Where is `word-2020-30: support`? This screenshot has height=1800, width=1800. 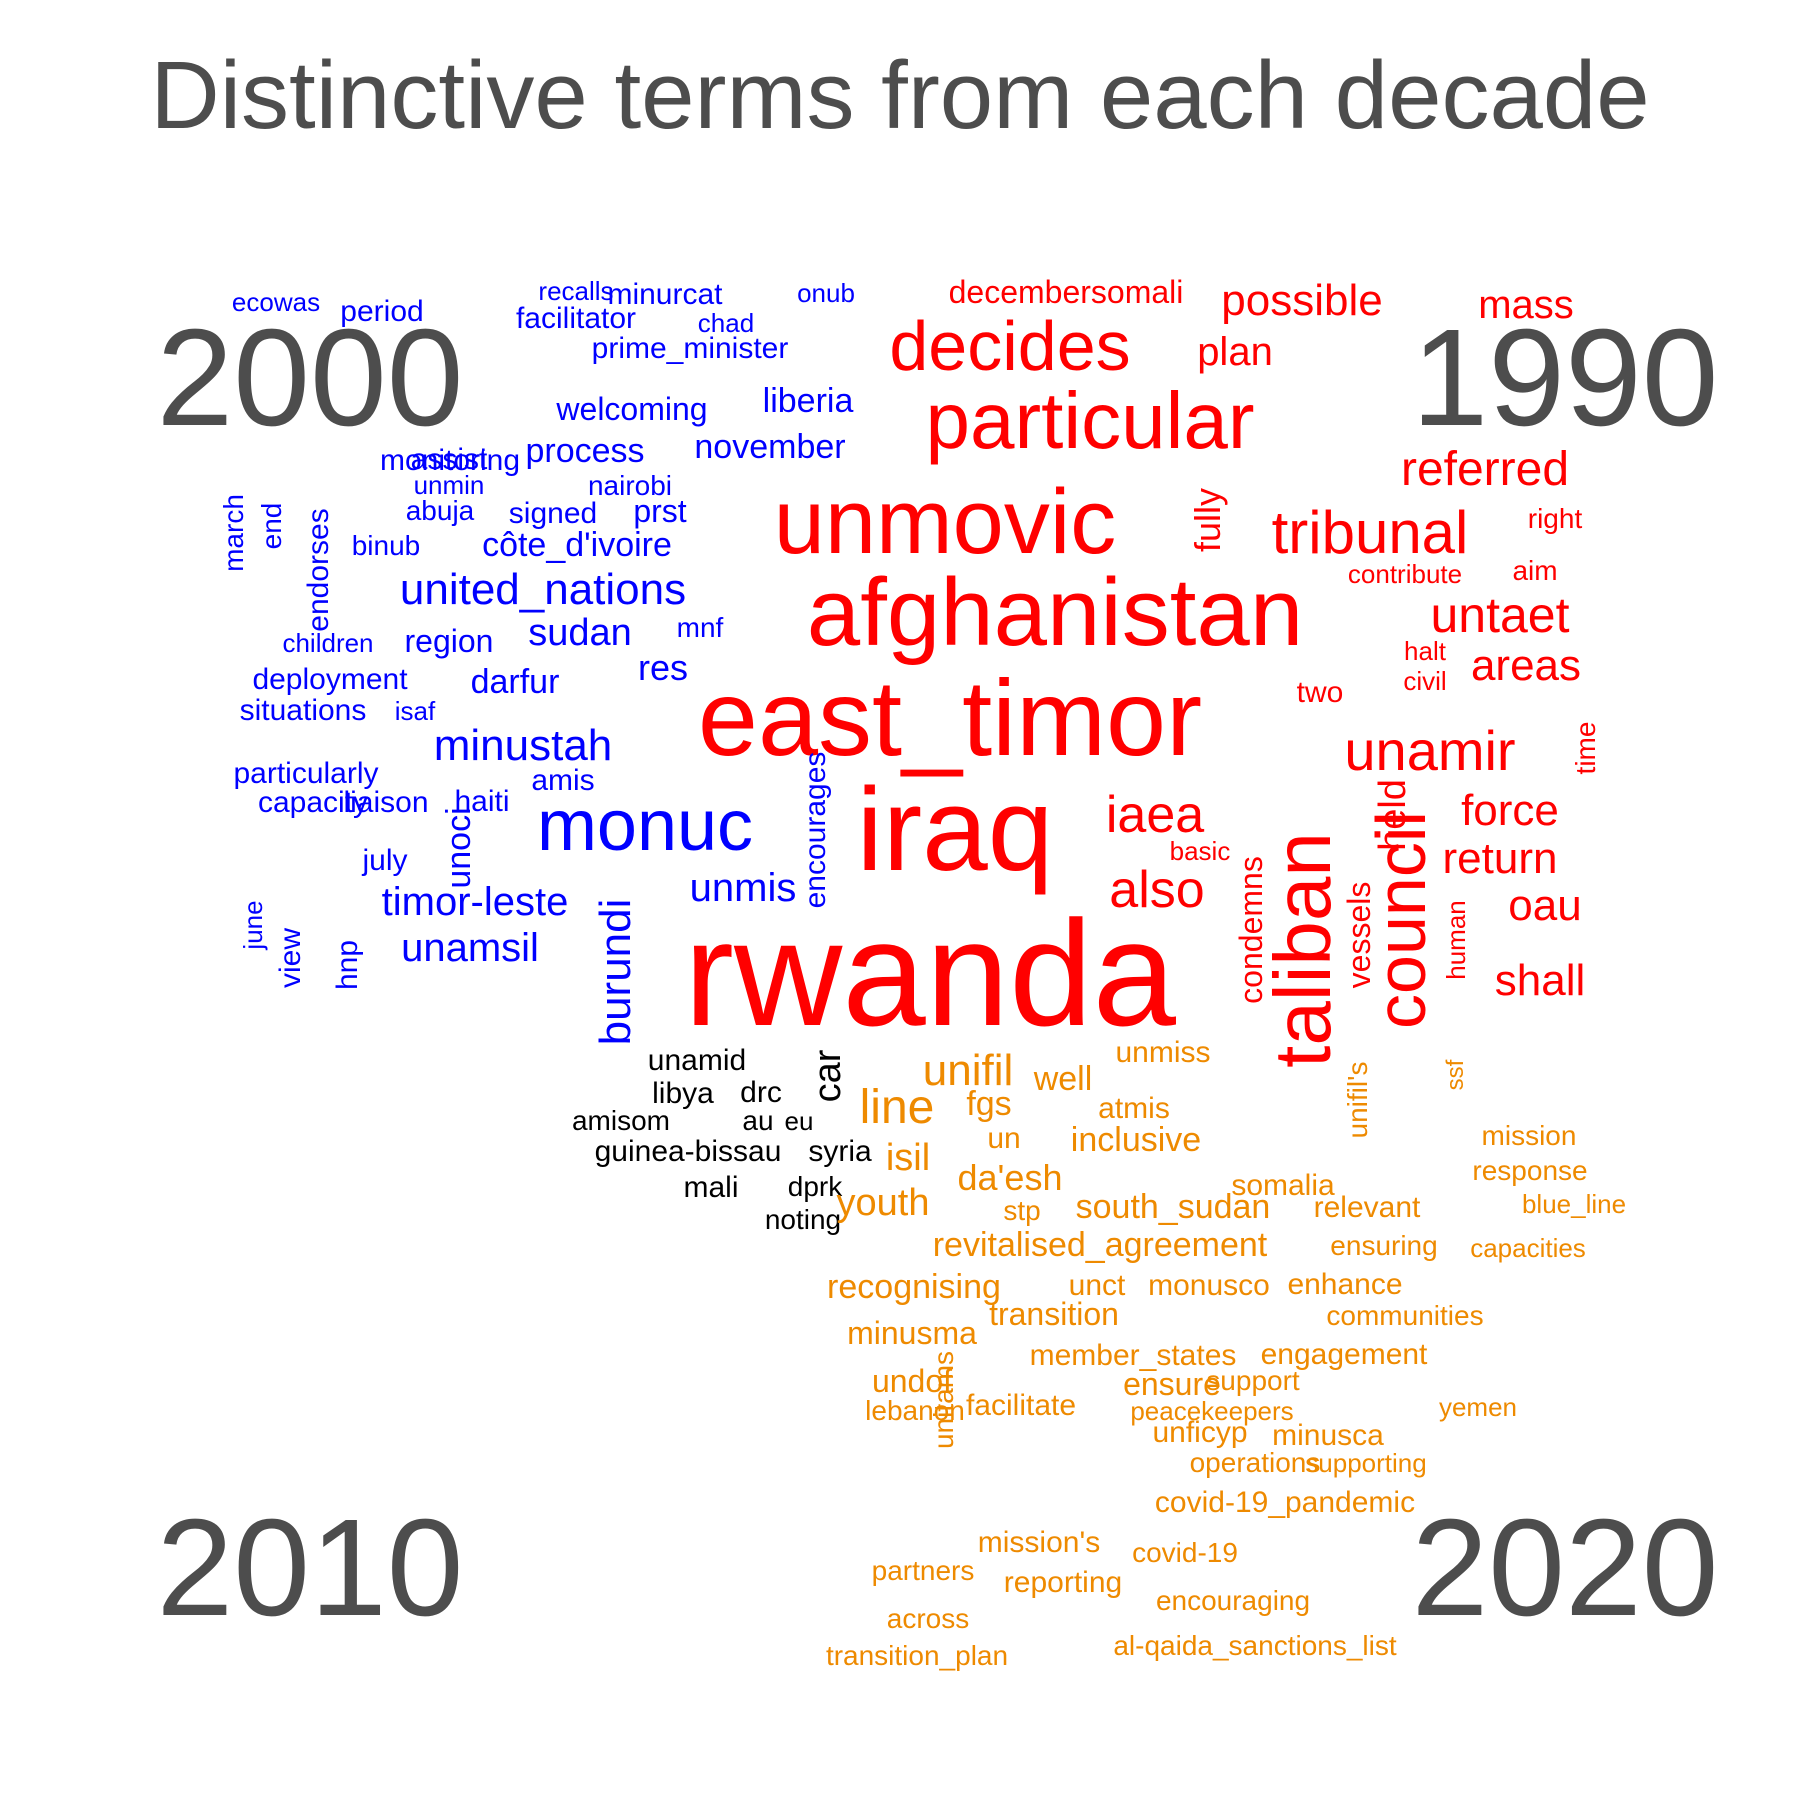
word-2020-30: support is located at coordinates (1253, 1380).